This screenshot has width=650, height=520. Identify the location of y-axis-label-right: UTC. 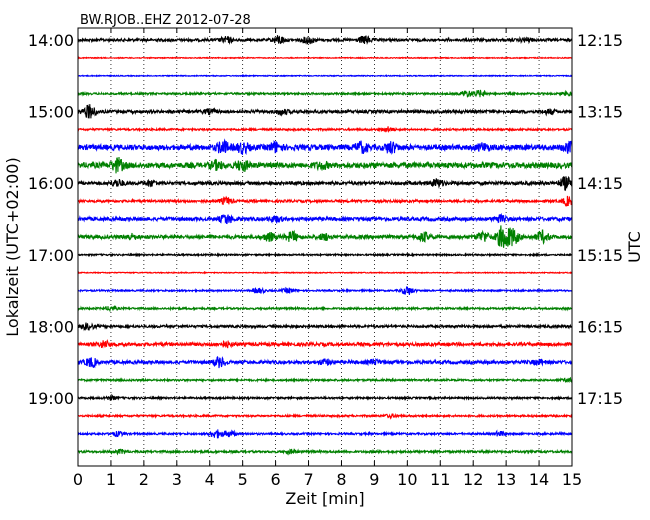
(634, 247).